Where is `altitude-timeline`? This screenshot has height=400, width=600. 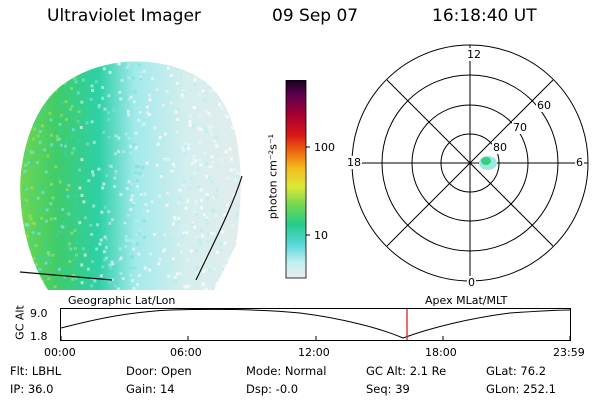 altitude-timeline is located at coordinates (315, 324).